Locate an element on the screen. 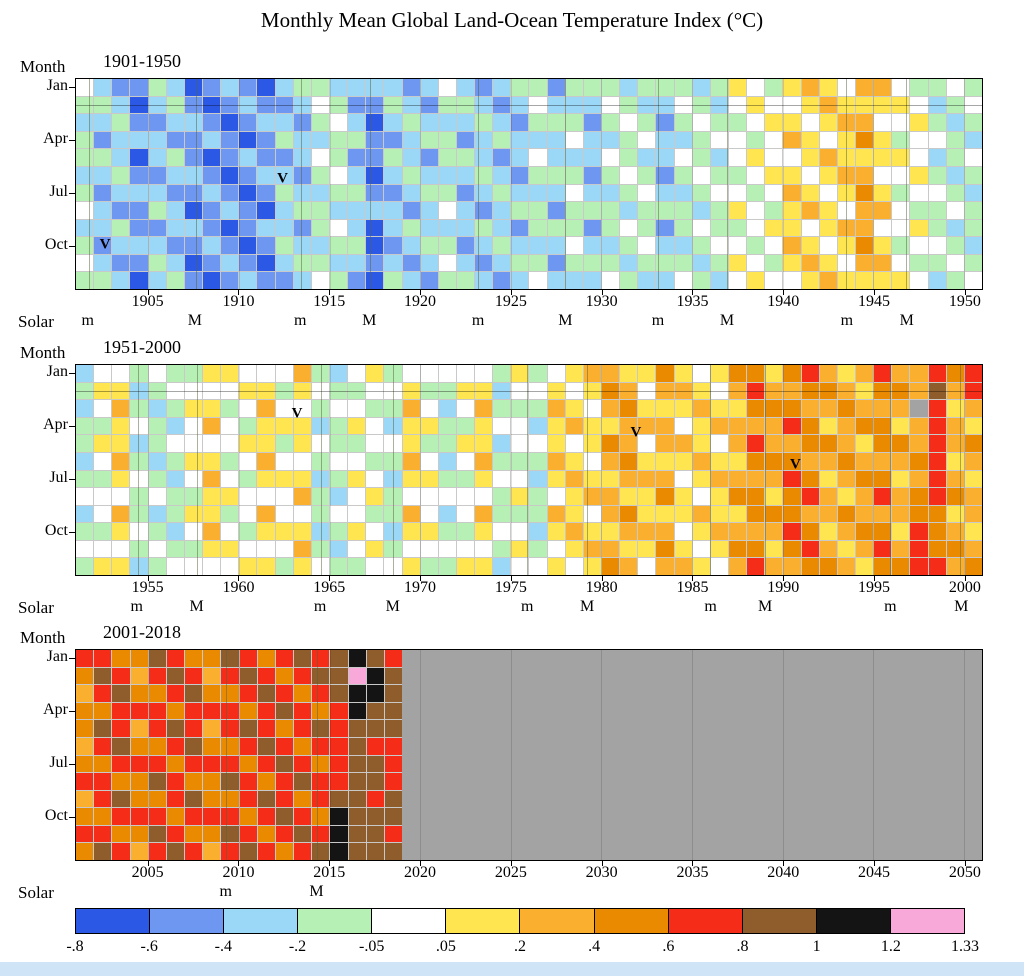  month-tick-label: Oct is located at coordinates (56, 244).